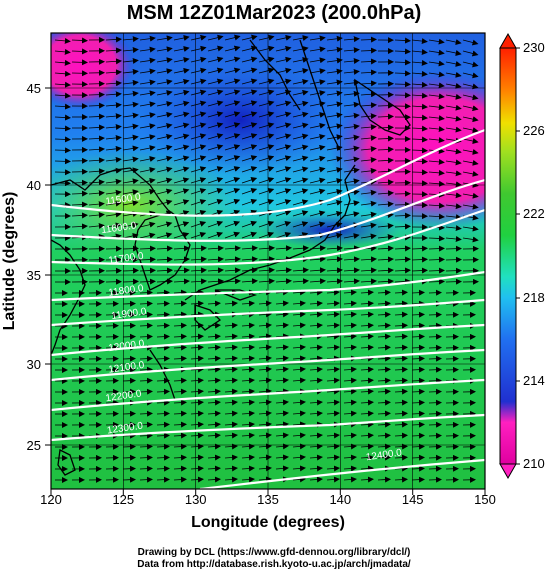 The width and height of the screenshot is (548, 573). What do you see at coordinates (126, 291) in the screenshot?
I see `contour-label: 11800.0` at bounding box center [126, 291].